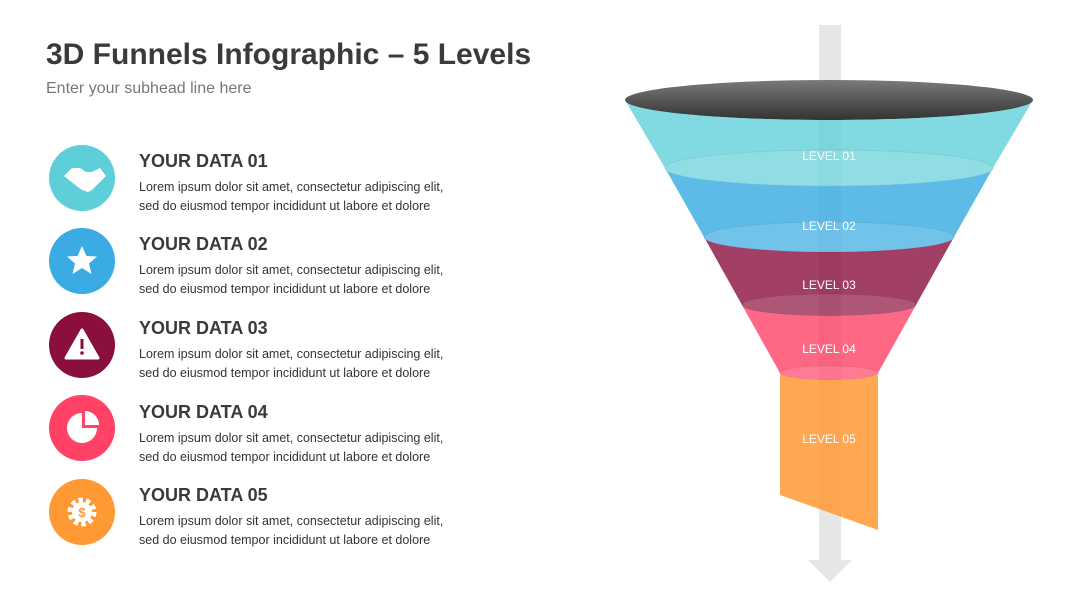 The height and width of the screenshot is (608, 1080). Describe the element at coordinates (829, 100) in the screenshot. I see `funnel-top` at that location.